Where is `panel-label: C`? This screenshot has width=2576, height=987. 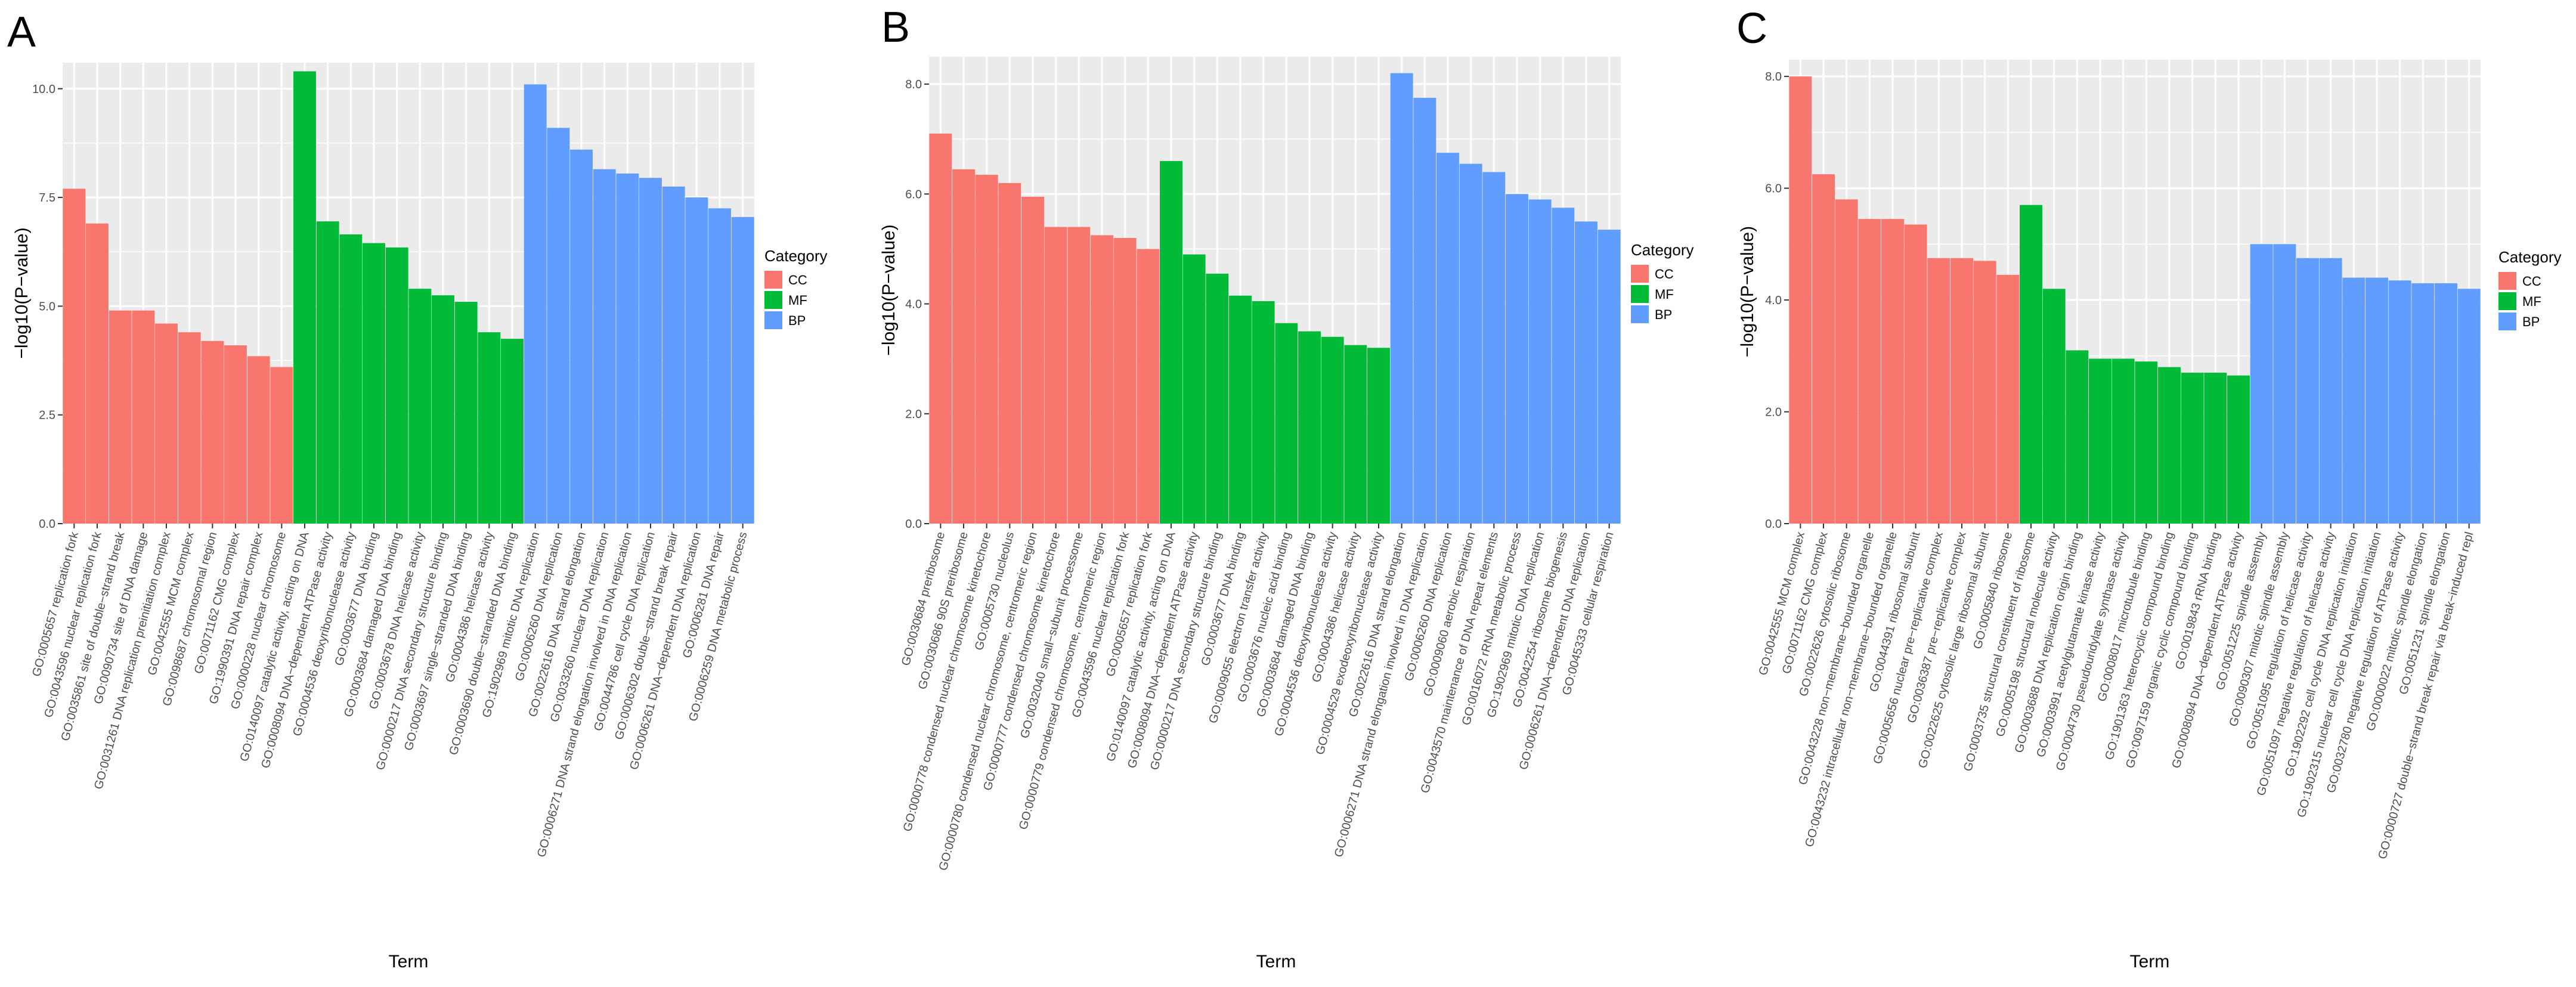
panel-label: C is located at coordinates (1752, 29).